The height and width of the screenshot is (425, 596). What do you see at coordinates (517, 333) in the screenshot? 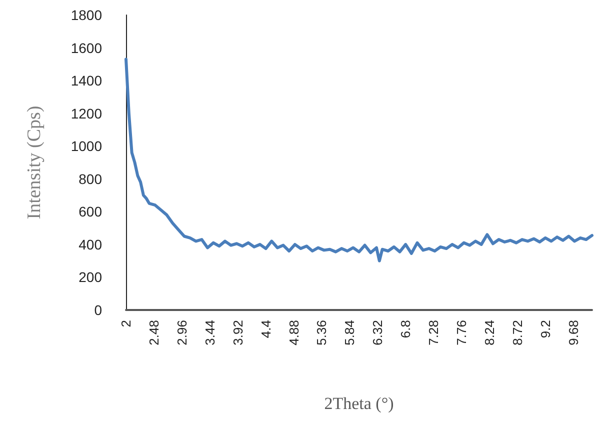
I see `x-tick-label: 8.72` at bounding box center [517, 333].